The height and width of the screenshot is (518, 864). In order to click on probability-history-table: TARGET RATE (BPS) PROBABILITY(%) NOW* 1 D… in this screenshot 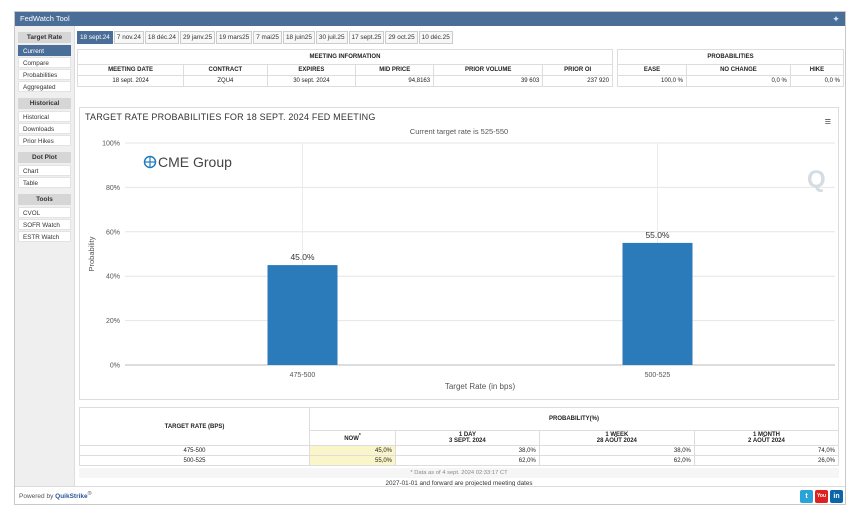, I will do `click(459, 436)`.